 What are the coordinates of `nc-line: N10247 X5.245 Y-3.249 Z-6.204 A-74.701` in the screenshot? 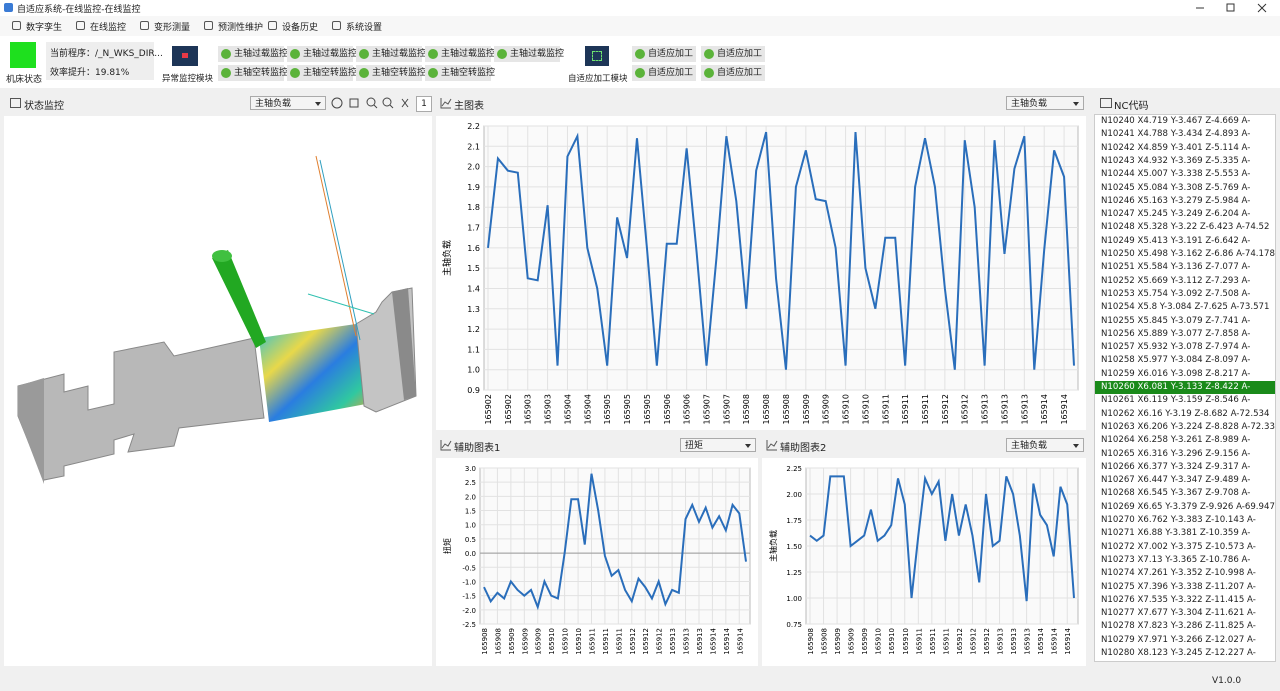 It's located at (1185, 214).